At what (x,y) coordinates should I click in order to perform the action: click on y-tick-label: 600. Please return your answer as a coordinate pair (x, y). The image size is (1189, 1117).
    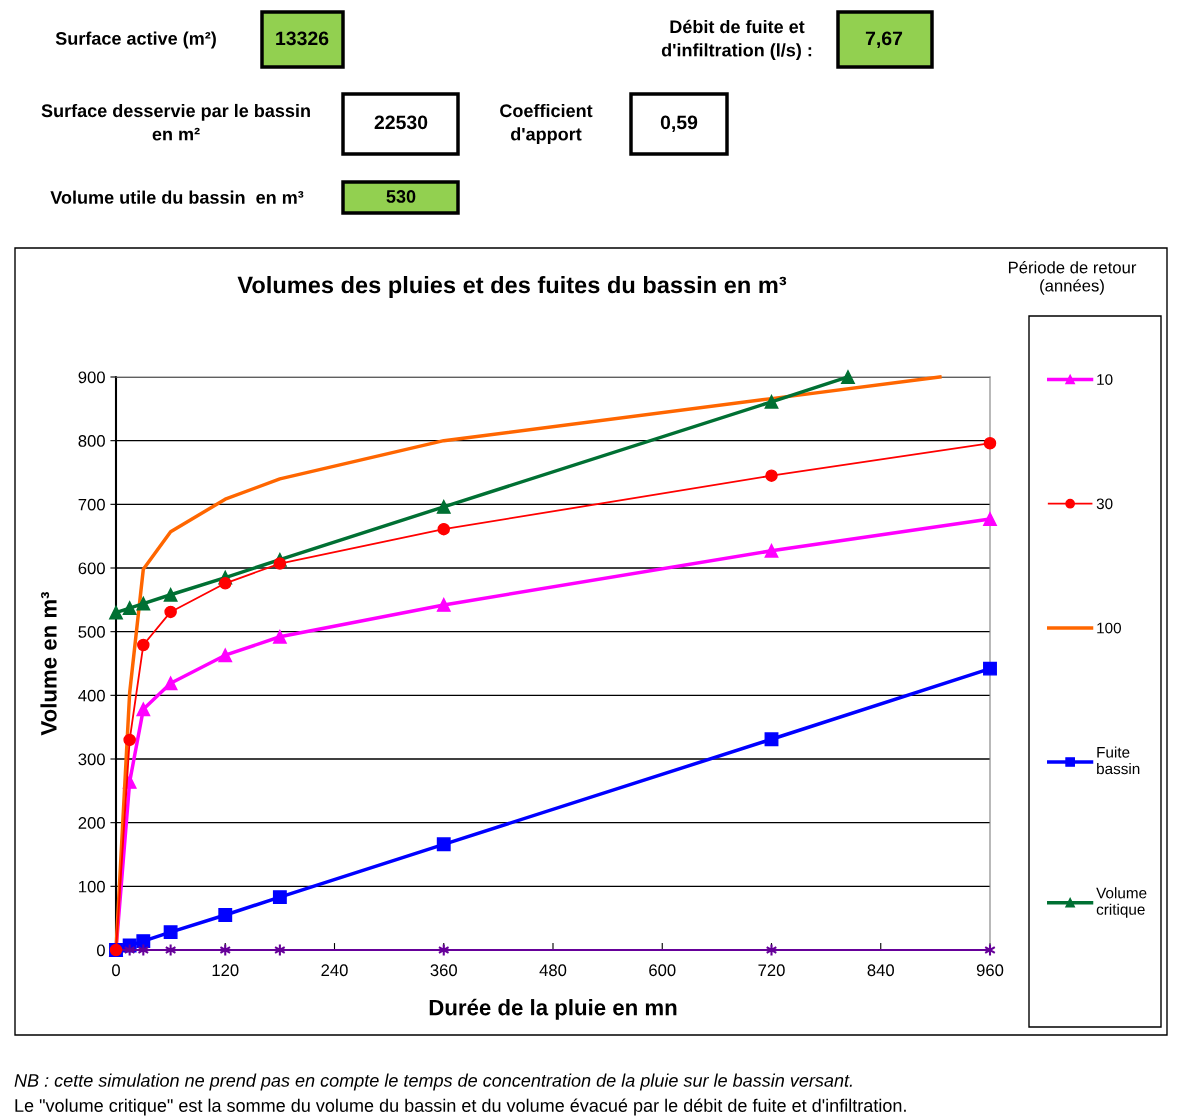
    Looking at the image, I should click on (91, 568).